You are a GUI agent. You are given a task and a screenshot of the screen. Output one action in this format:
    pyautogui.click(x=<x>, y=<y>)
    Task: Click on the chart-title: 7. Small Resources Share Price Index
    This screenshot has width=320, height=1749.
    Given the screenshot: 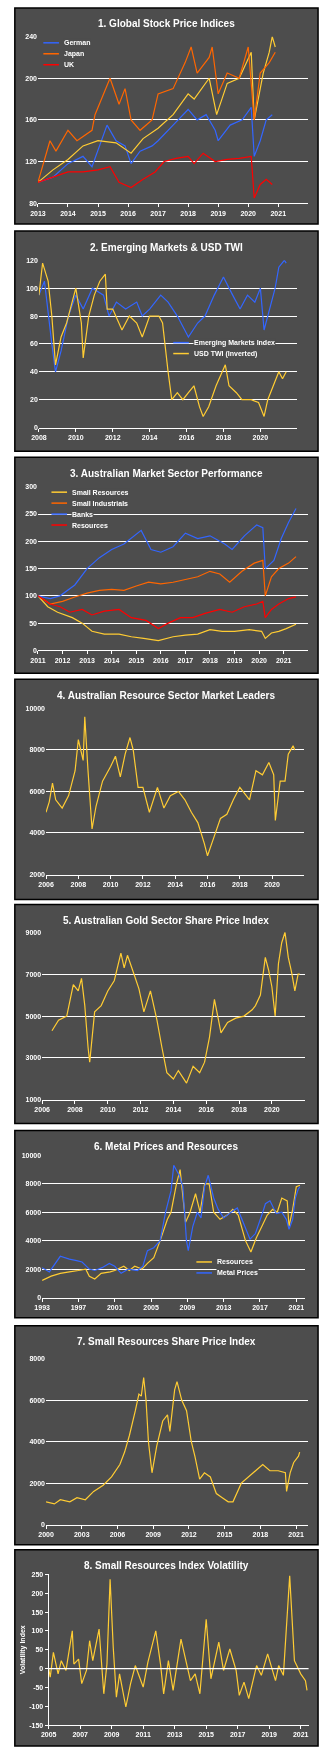 What is the action you would take?
    pyautogui.click(x=166, y=1341)
    